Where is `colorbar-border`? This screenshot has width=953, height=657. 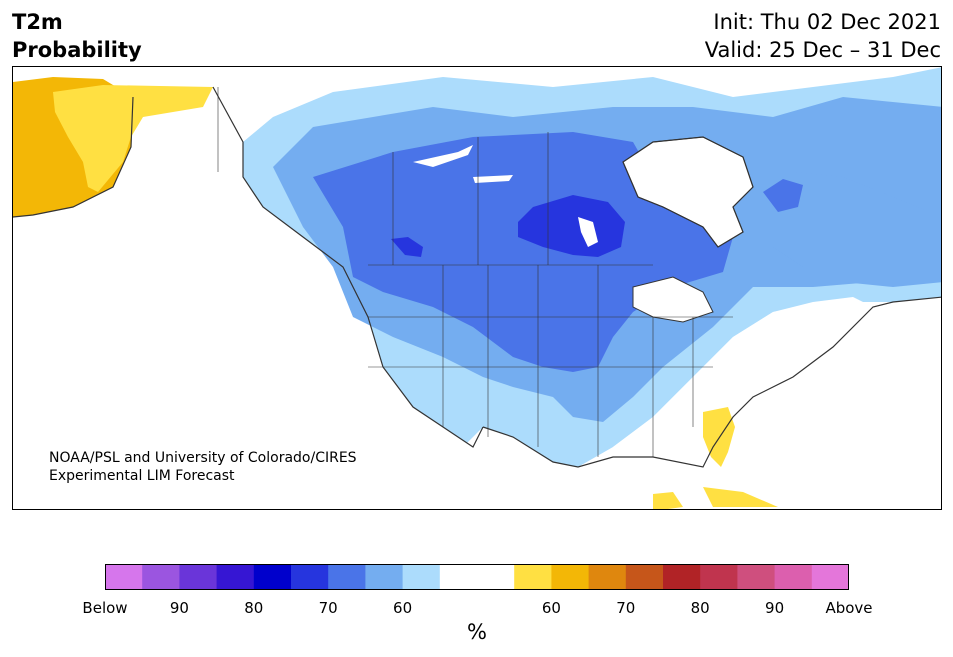 colorbar-border is located at coordinates (477, 577).